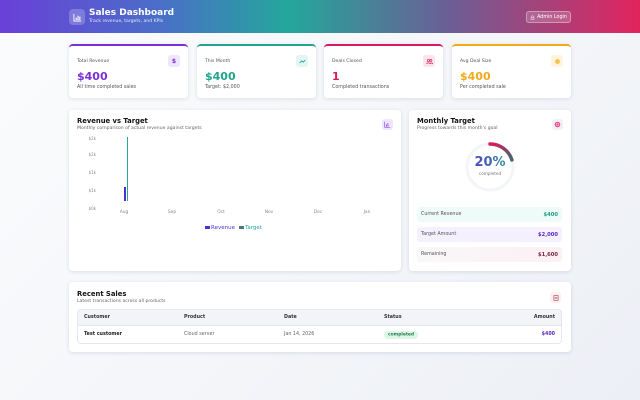 The image size is (640, 400). I want to click on column-header: Customer, so click(128, 317).